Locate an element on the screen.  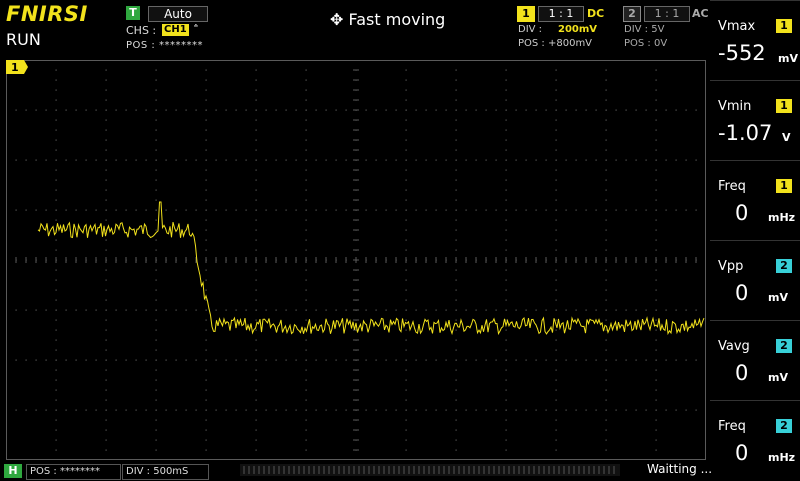
trigger-source-badge: CH1 is located at coordinates (175, 30).